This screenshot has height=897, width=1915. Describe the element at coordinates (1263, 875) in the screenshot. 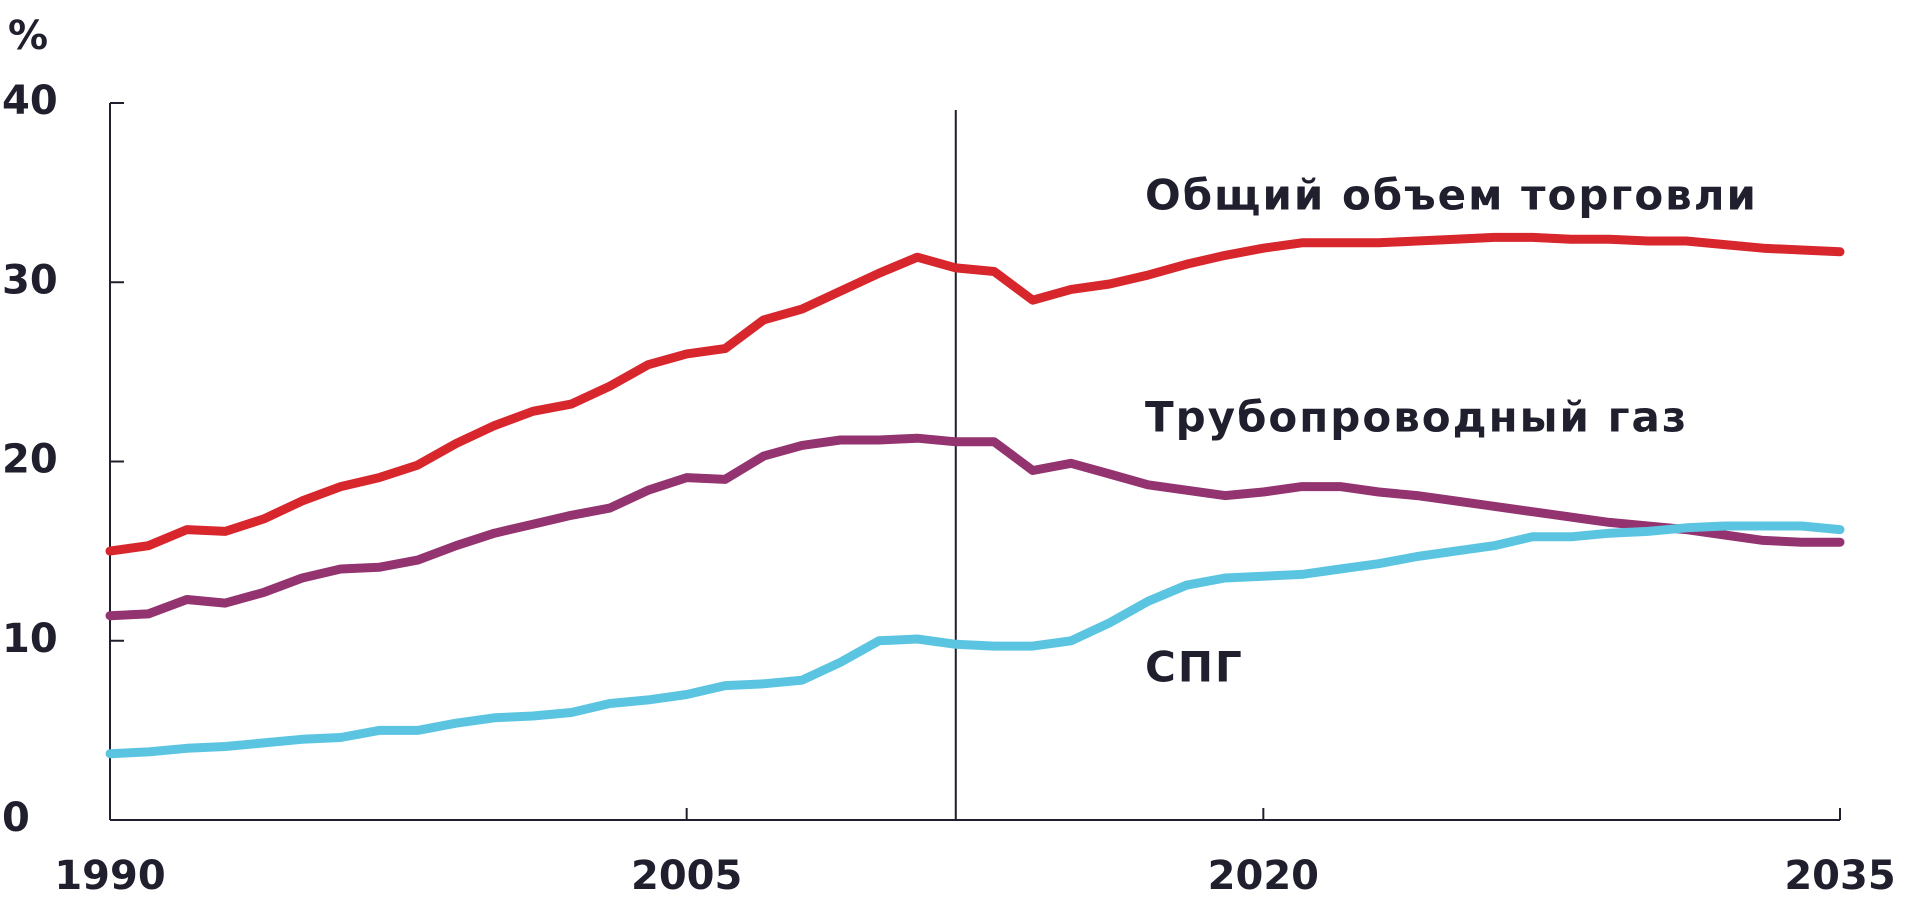

I see `x-tick-label: 2020` at that location.